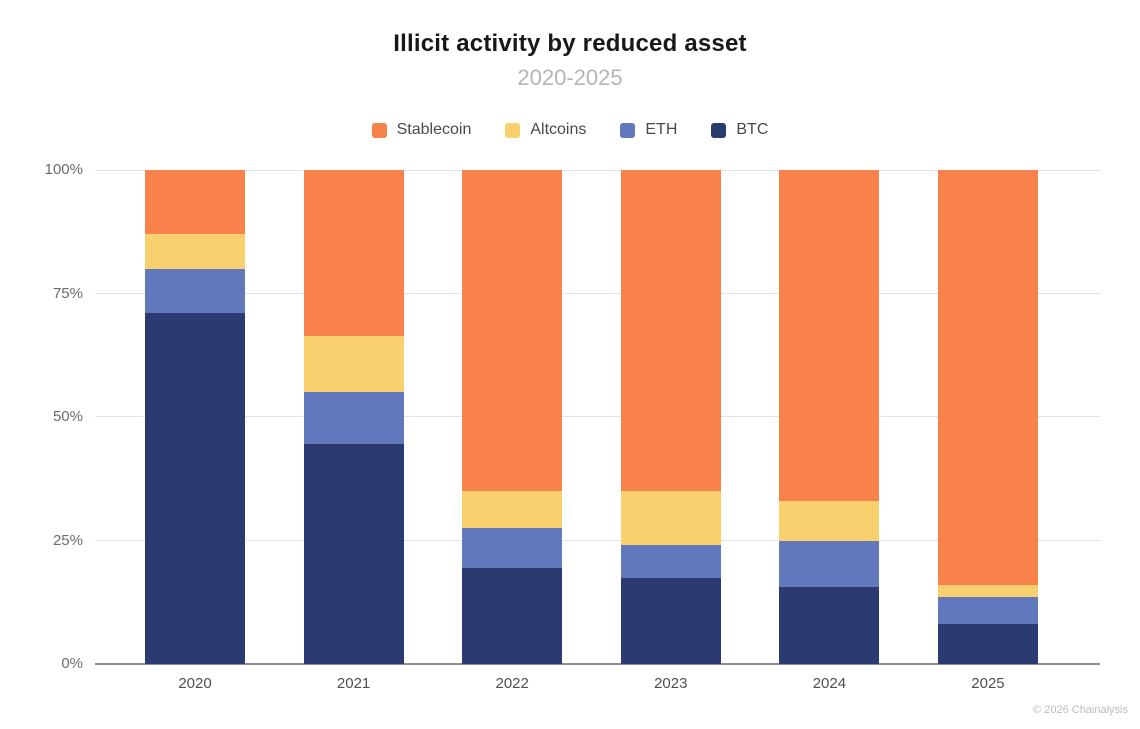 Image resolution: width=1140 pixels, height=729 pixels. Describe the element at coordinates (1080, 710) in the screenshot. I see `copyright-credit: © 2026 Chainalysis` at that location.